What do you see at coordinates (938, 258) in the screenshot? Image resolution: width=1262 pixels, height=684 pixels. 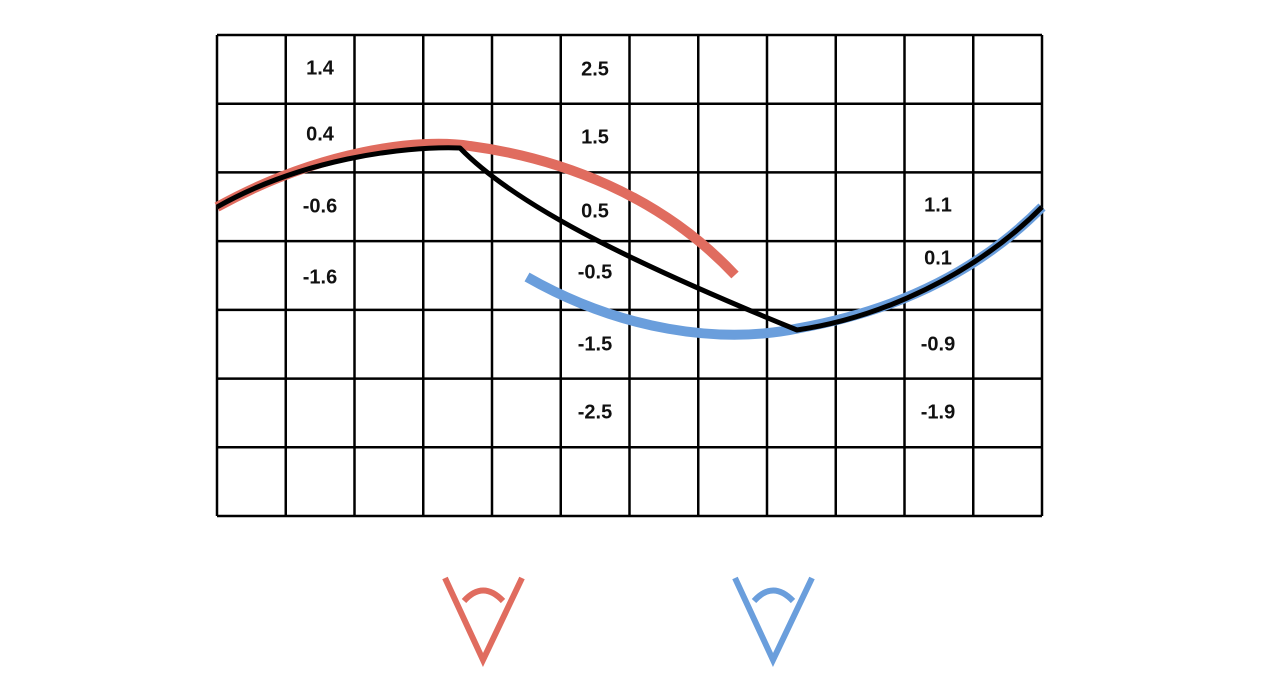 I see `value-label: 0.1` at bounding box center [938, 258].